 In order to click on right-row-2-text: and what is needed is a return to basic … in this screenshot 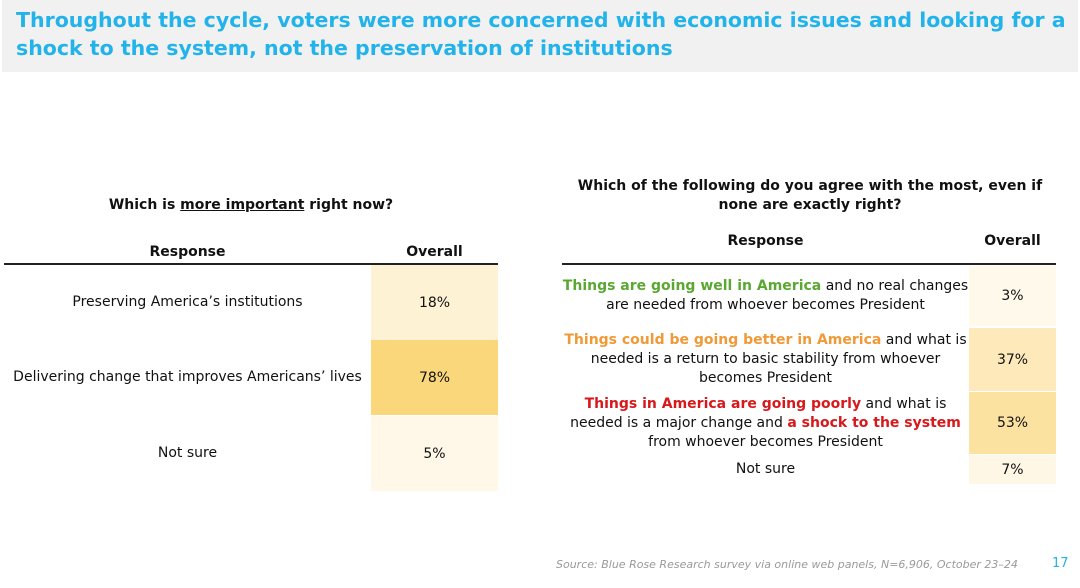, I will do `click(778, 359)`.